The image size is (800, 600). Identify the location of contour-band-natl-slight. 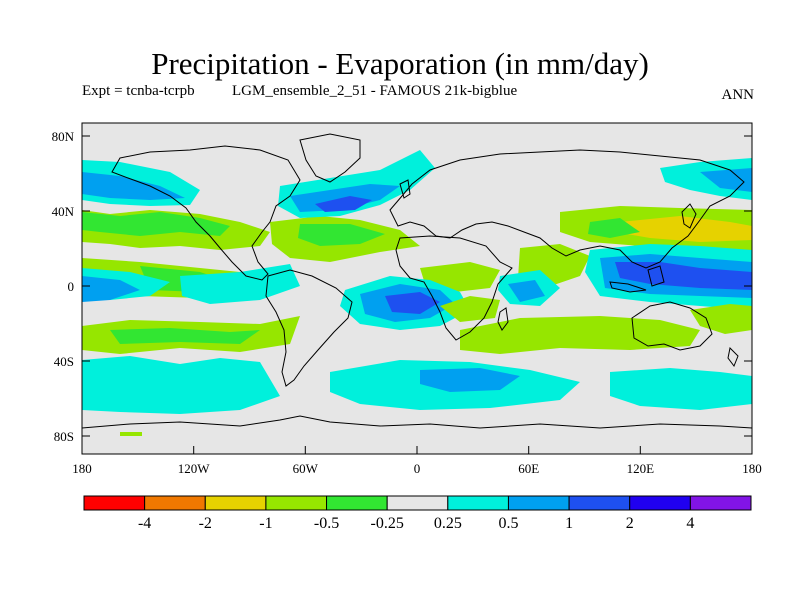
(341, 235).